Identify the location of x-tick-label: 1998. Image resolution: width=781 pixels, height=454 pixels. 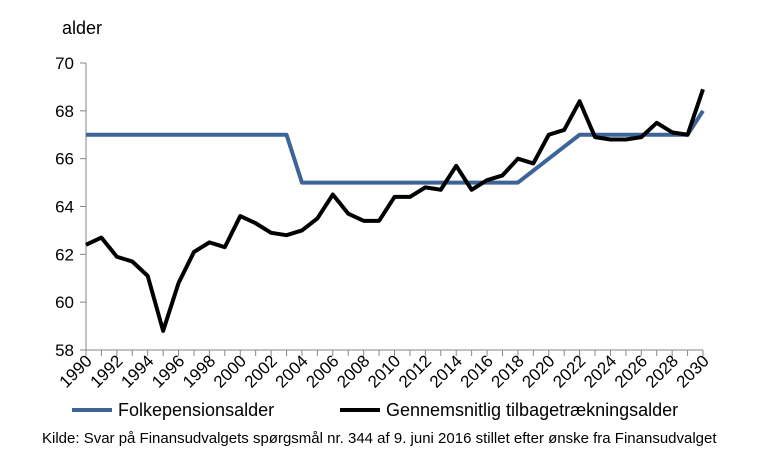
(199, 371).